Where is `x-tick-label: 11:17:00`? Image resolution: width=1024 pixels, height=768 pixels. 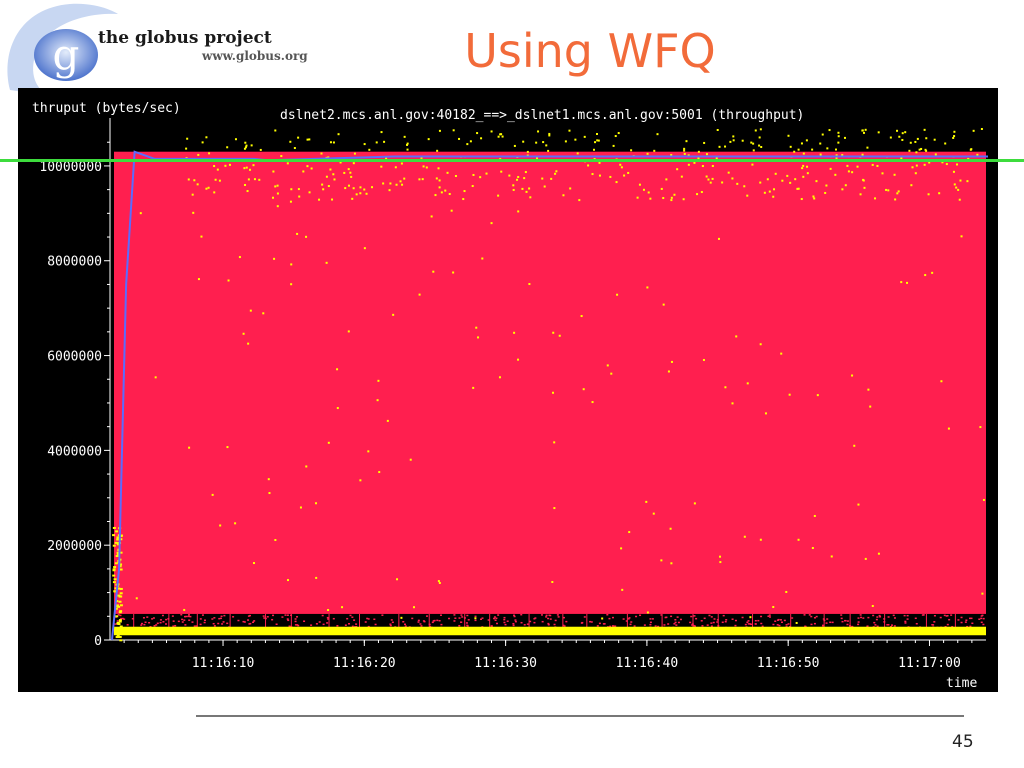 x-tick-label: 11:17:00 is located at coordinates (929, 663).